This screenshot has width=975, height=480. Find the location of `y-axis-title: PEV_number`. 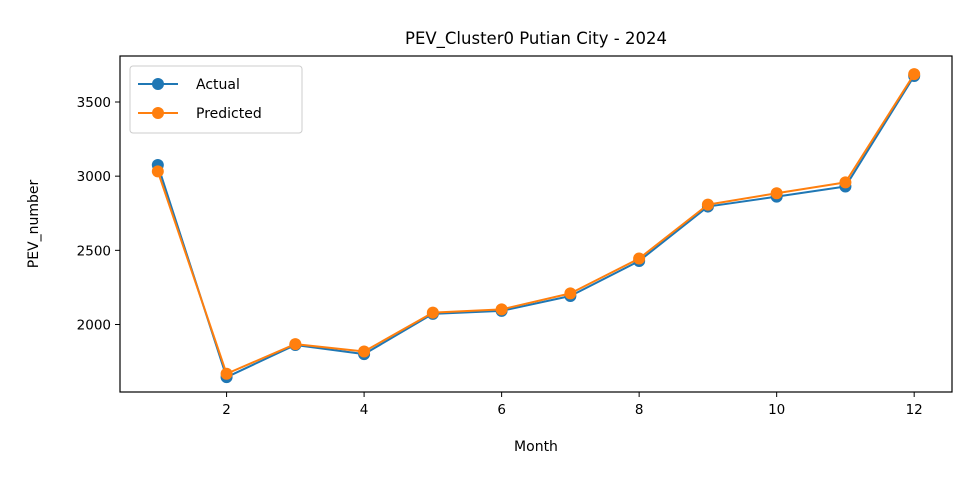

y-axis-title: PEV_number is located at coordinates (34, 224).